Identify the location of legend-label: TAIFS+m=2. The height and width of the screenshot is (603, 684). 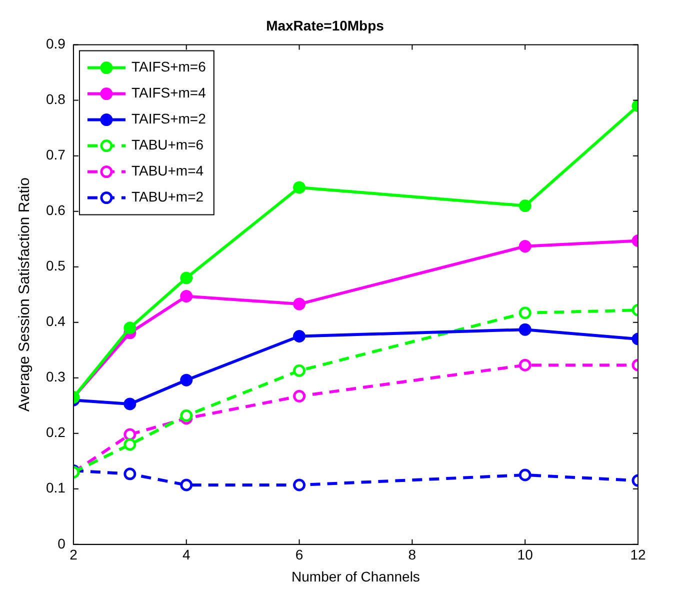
(168, 118).